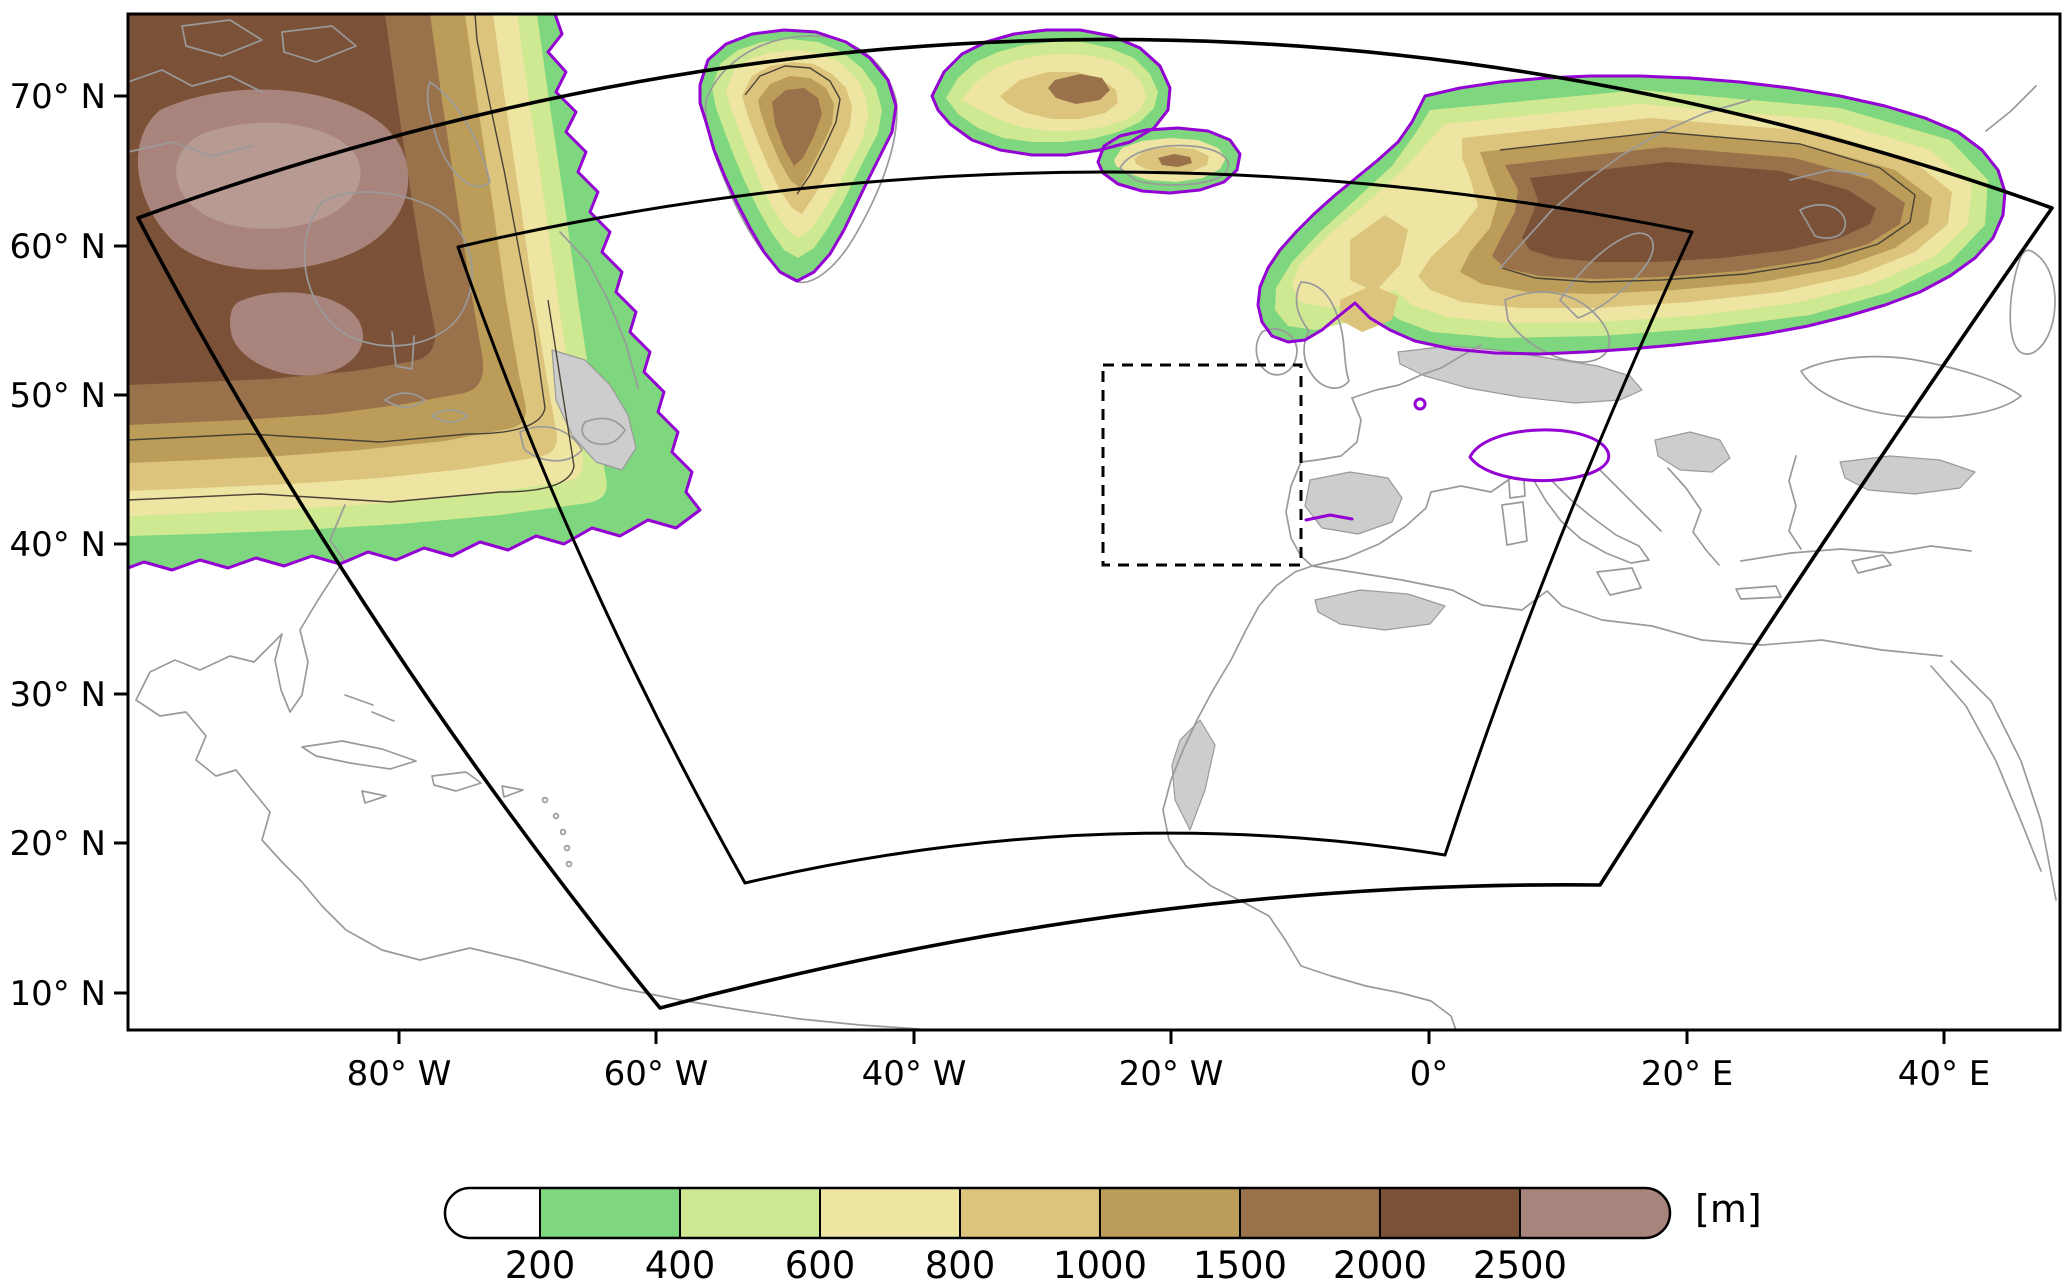  Describe the element at coordinates (512, 791) in the screenshot. I see `coastline-puerto-rico` at that location.